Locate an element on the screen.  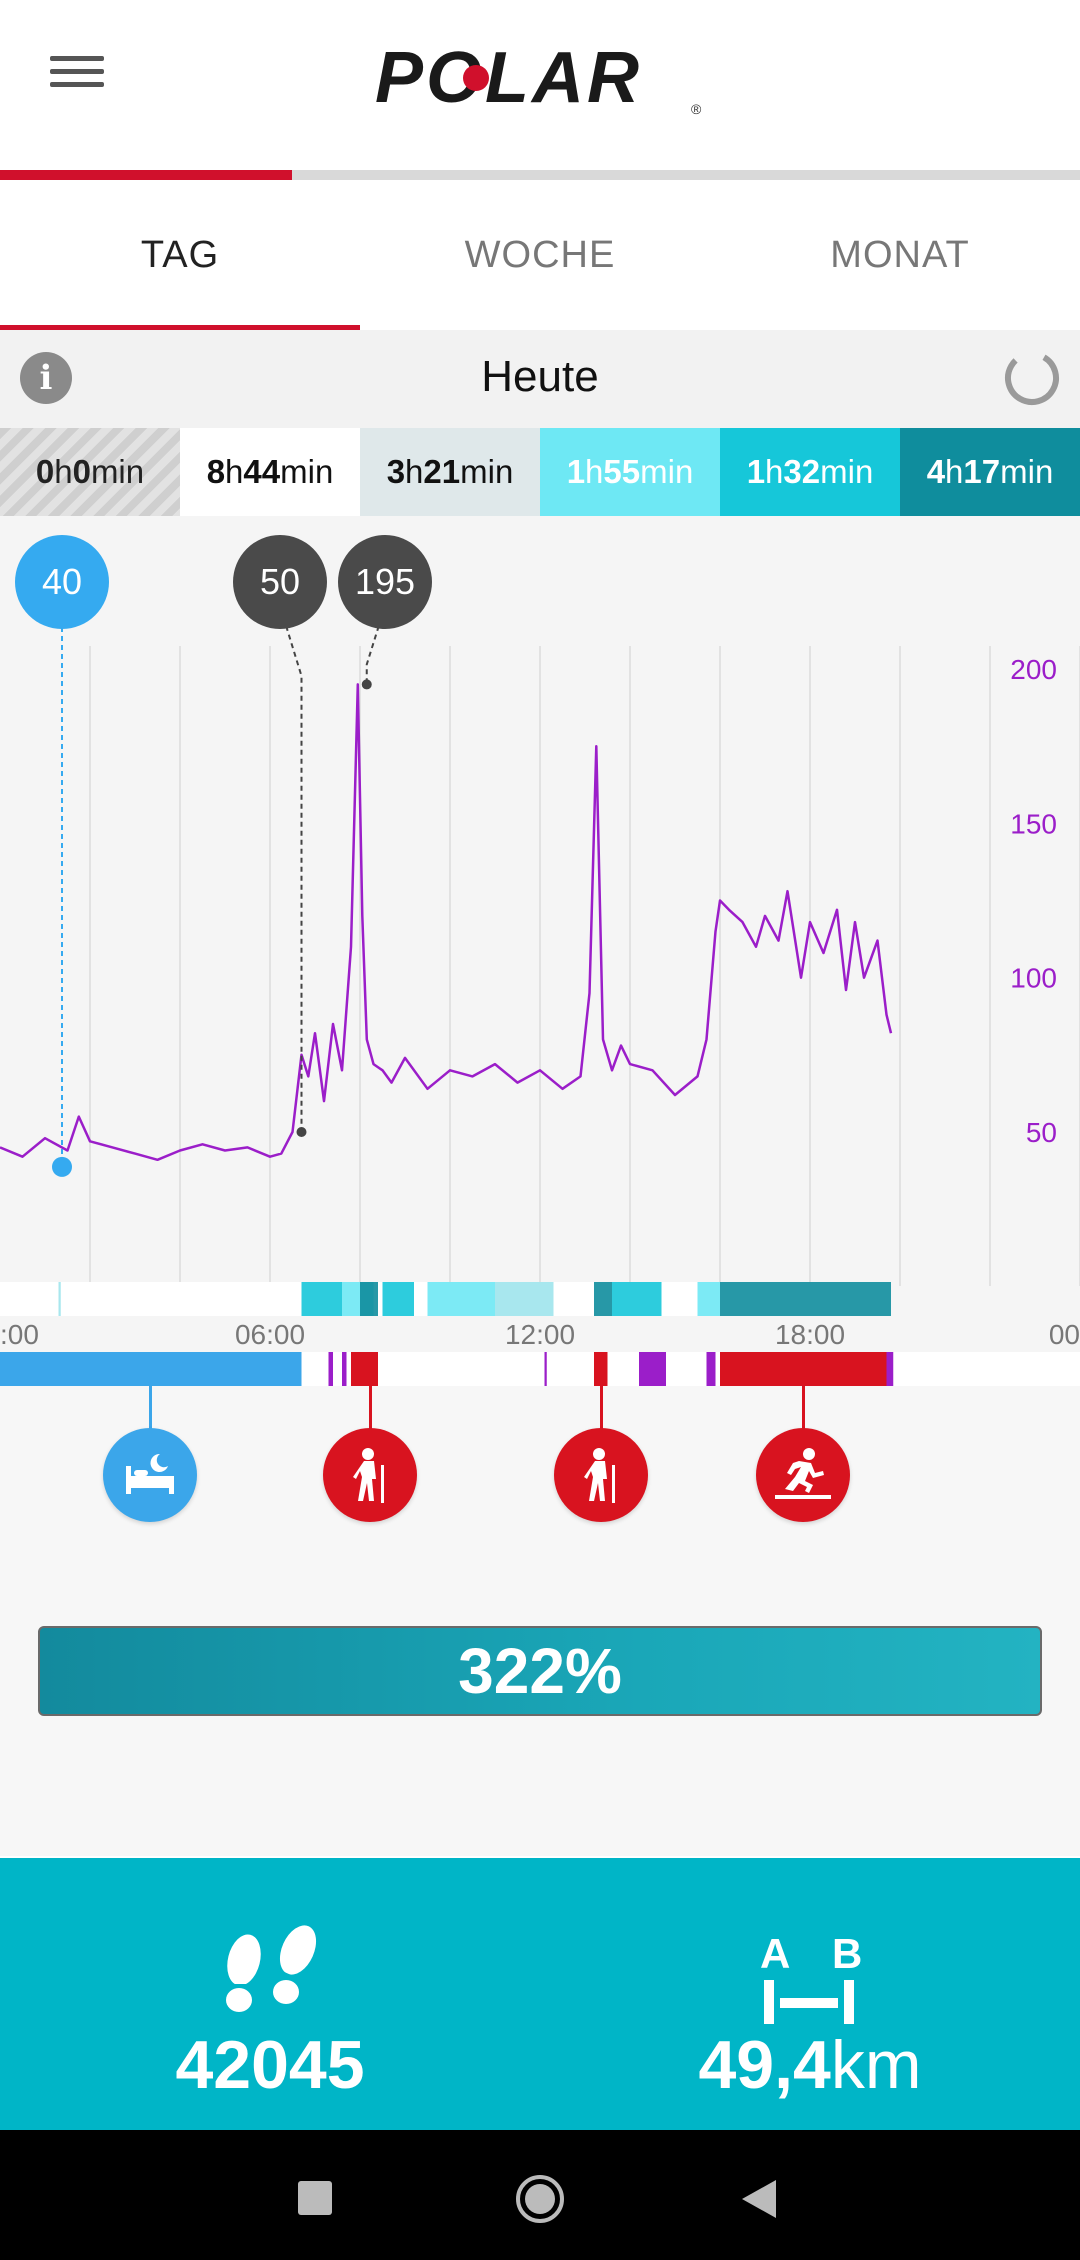
x-tick-label: 00 is located at coordinates (1064, 1334).